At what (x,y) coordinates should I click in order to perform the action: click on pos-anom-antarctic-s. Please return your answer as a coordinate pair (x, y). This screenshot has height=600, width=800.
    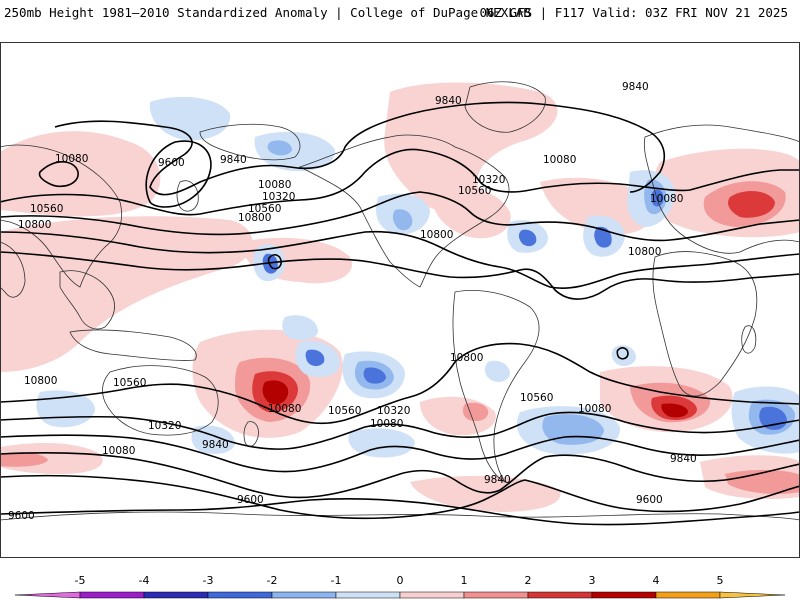
    Looking at the image, I should click on (485, 493).